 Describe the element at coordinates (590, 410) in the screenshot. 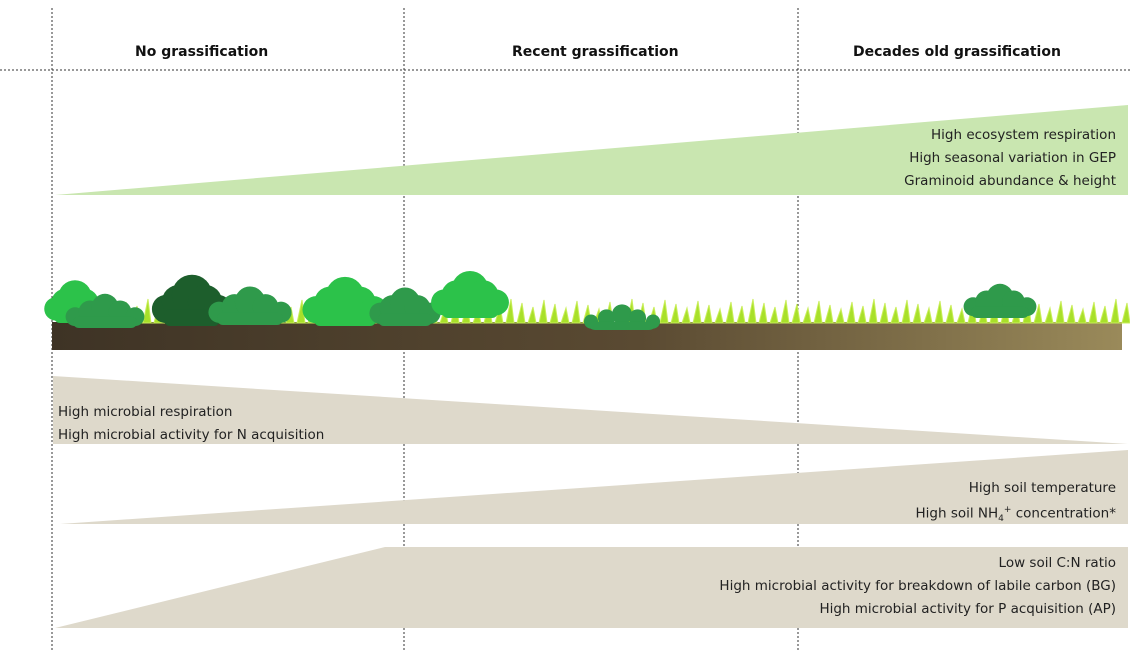

I see `decreasing-soil-wedge` at that location.